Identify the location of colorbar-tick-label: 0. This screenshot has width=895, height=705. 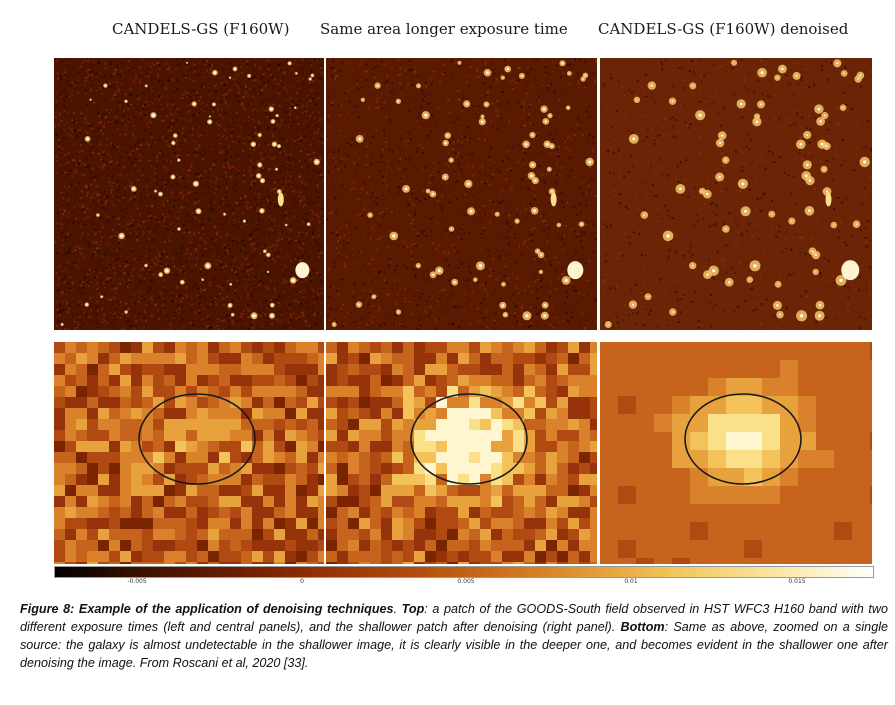
(302, 581).